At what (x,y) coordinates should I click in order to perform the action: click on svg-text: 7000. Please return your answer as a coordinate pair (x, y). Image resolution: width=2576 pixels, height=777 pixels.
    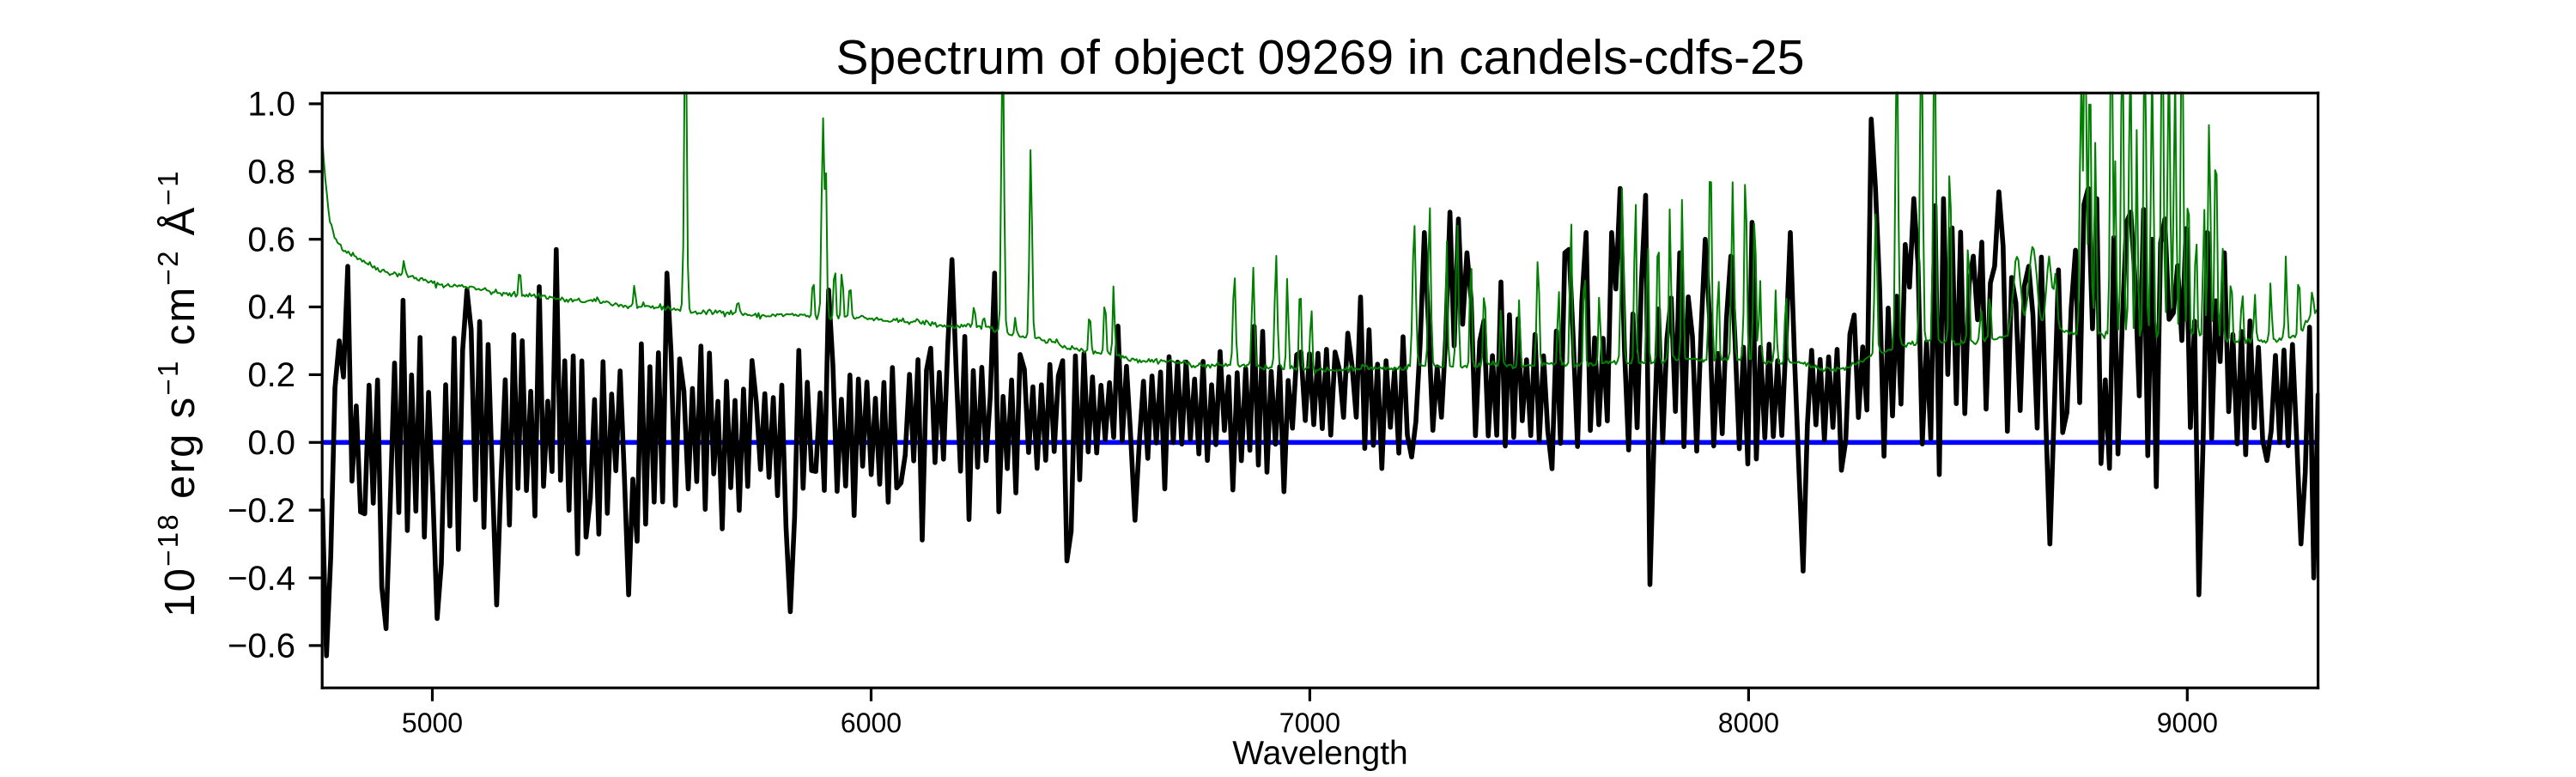
    Looking at the image, I should click on (1309, 722).